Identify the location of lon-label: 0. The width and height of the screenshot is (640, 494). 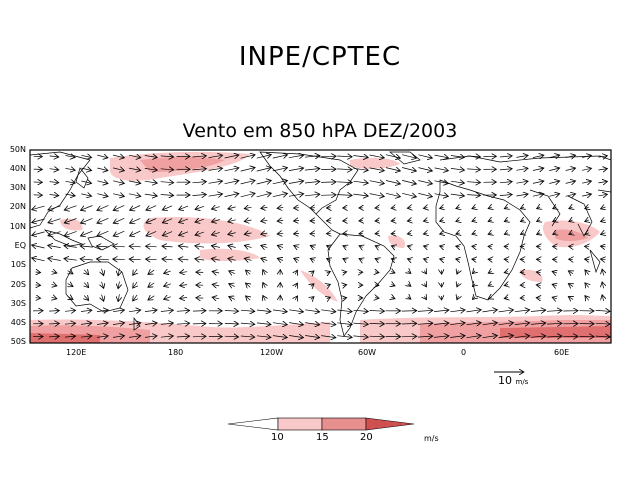
(464, 352).